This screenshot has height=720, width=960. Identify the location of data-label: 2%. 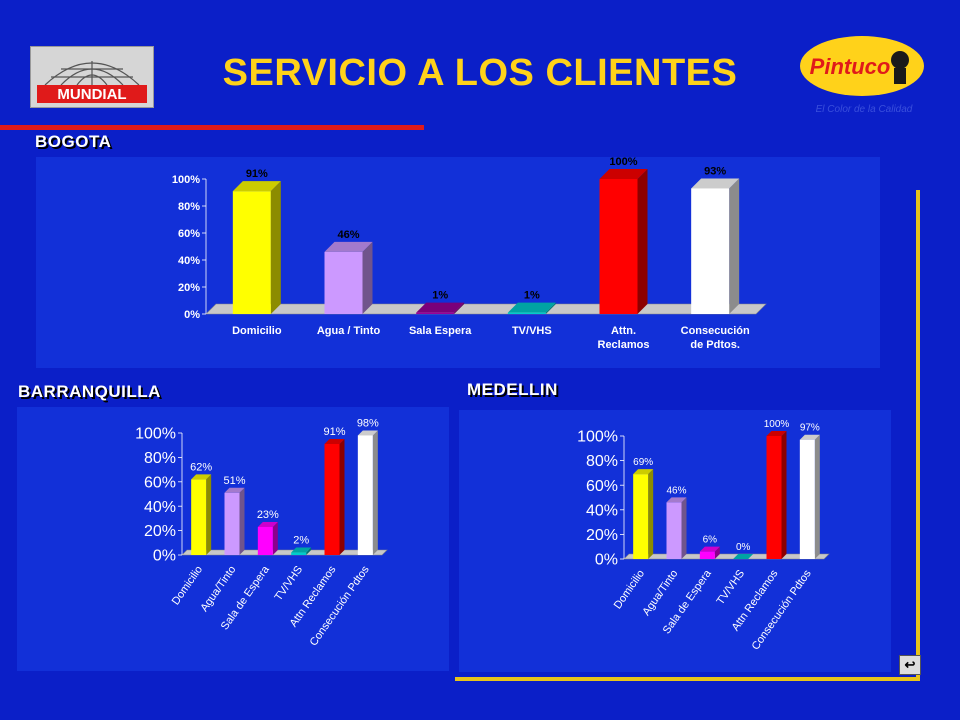
(301, 541).